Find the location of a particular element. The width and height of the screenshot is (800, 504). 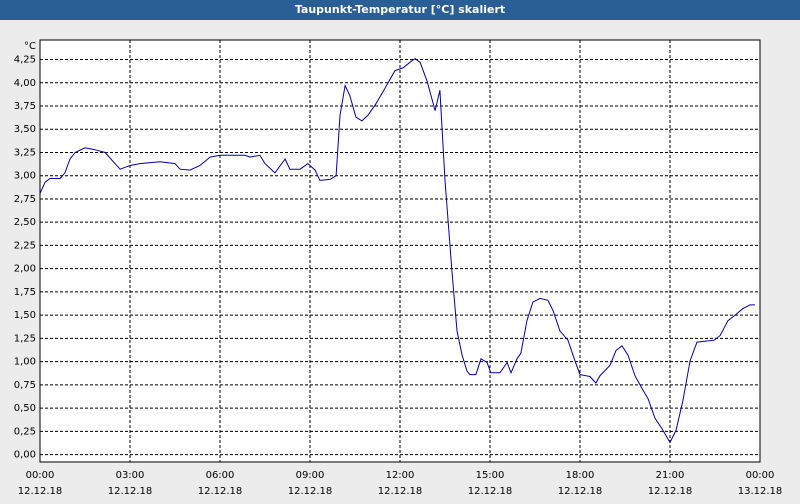

y-tick-label: 1,00 is located at coordinates (25, 362).